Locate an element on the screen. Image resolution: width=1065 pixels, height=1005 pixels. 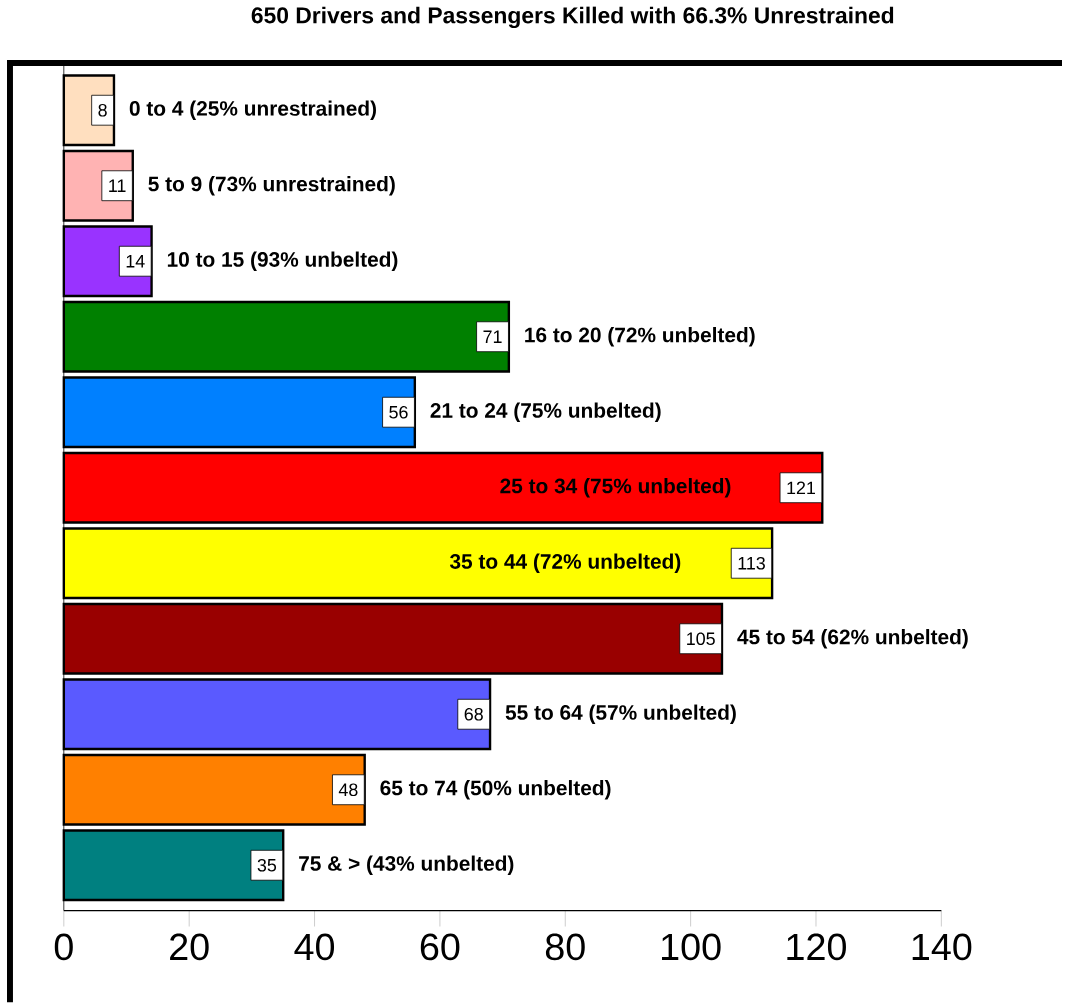
x-tick-label: 20 is located at coordinates (189, 947).